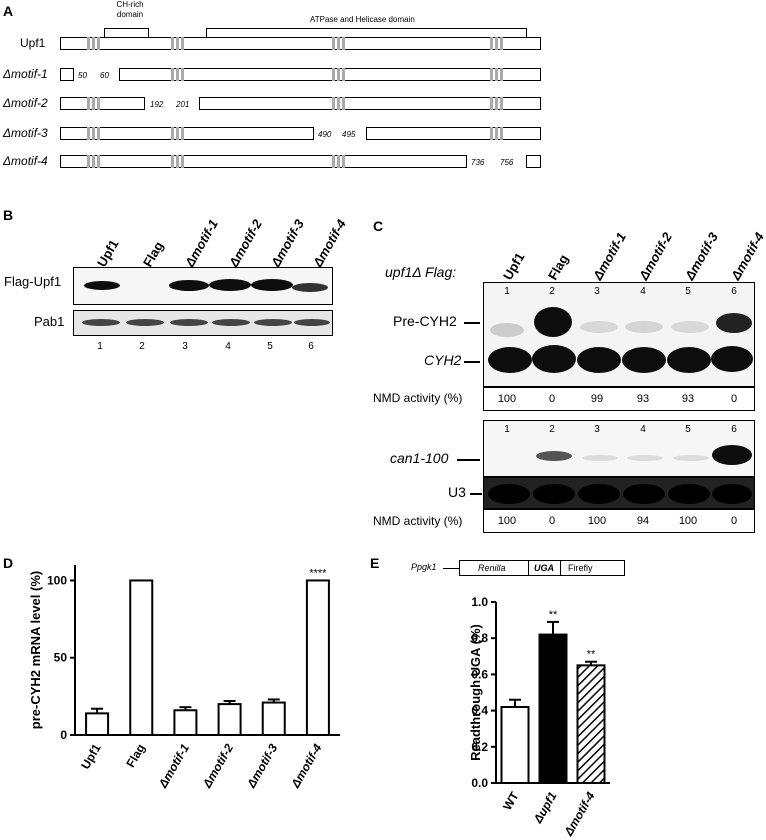  Describe the element at coordinates (560, 568) in the screenshot. I see `reporter-divider` at that location.